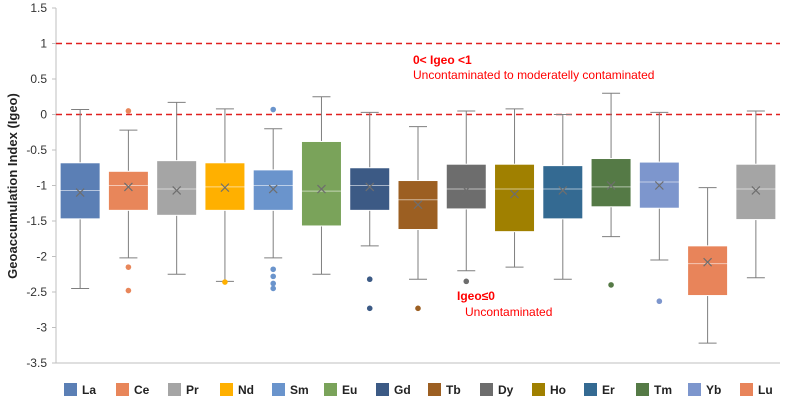 The image size is (789, 404). What do you see at coordinates (549, 390) in the screenshot?
I see `legend-item-ho: Ho` at bounding box center [549, 390].